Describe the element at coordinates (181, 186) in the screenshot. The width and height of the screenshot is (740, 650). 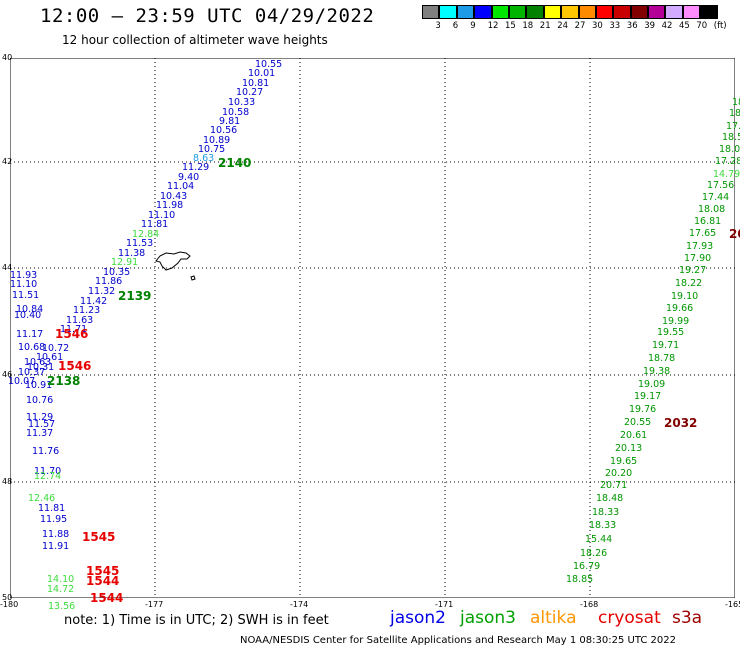
I see `swh-value-label: 11.04` at that location.